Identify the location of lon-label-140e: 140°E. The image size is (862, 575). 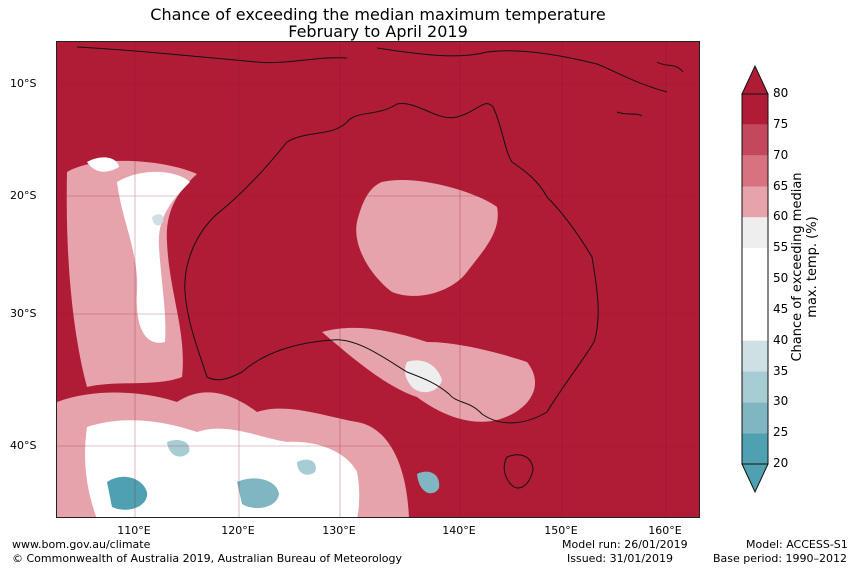
(459, 530).